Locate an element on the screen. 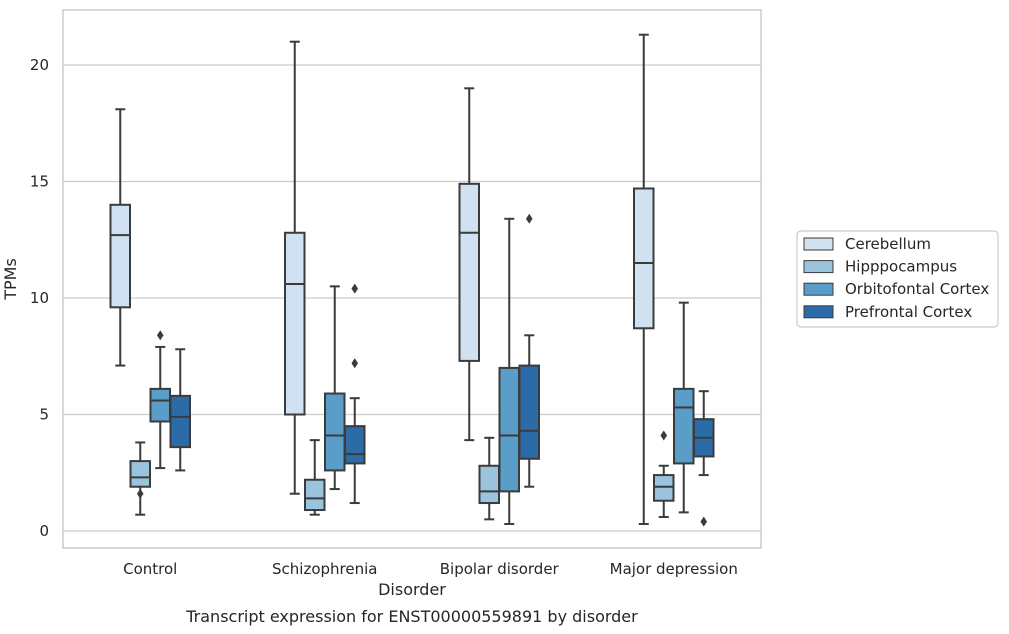 The height and width of the screenshot is (634, 1009). x-tick-label: Schizophrenia is located at coordinates (324, 569).